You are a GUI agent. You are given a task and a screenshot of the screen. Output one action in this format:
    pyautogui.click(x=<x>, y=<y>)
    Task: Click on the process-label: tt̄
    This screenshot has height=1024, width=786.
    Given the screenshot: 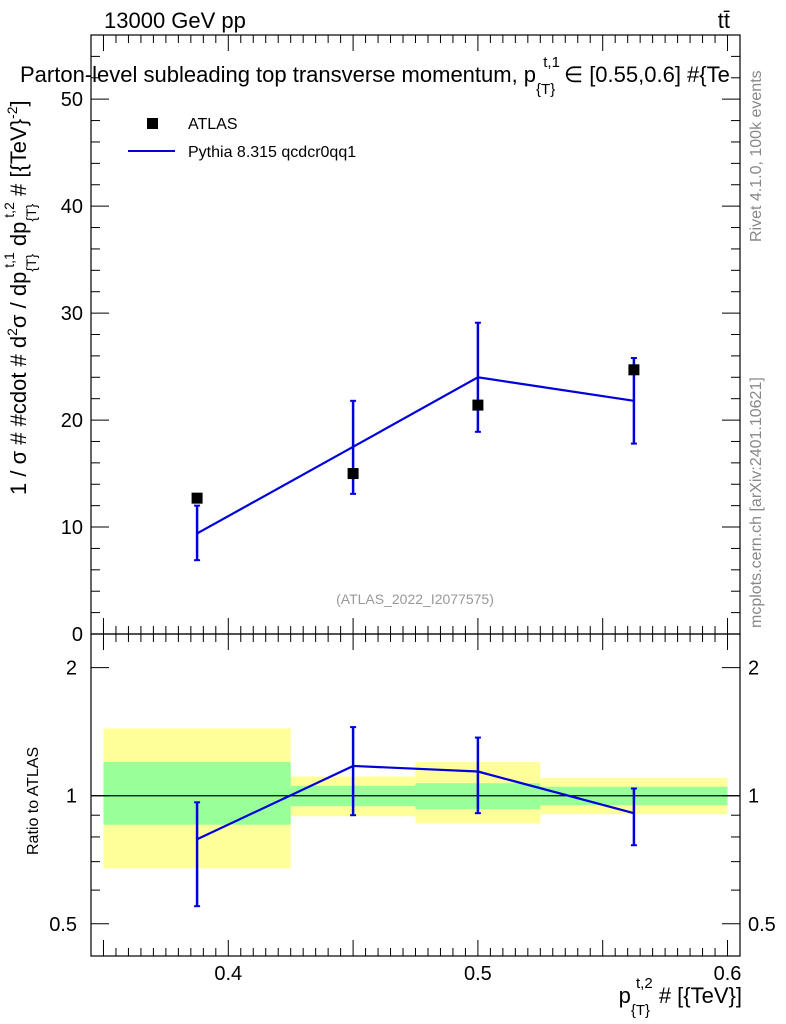 What is the action you would take?
    pyautogui.click(x=724, y=20)
    